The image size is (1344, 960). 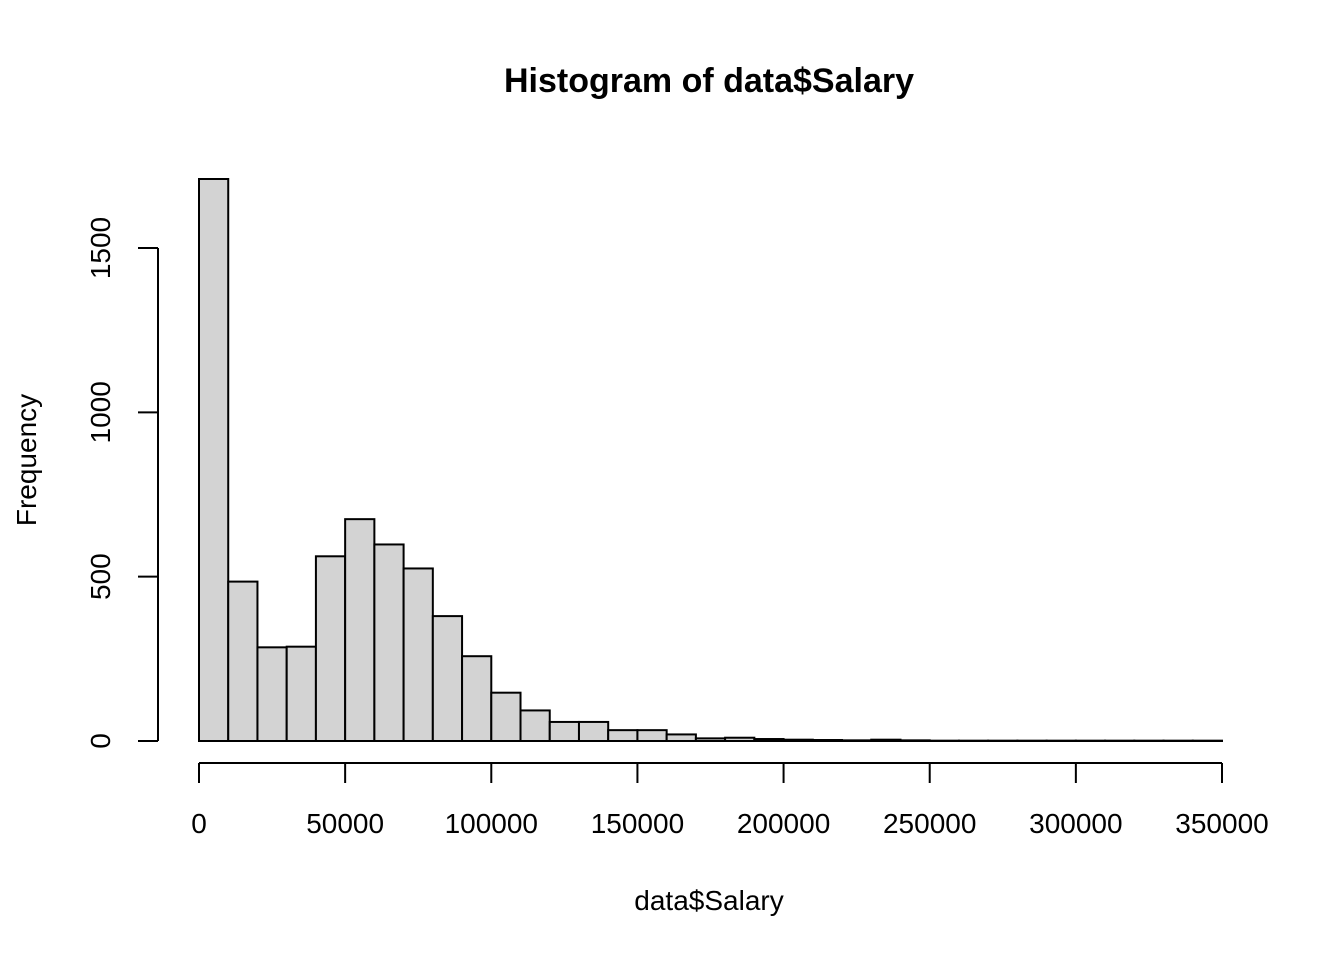 I want to click on chart-title: Histogram of data$Salary, so click(x=709, y=81).